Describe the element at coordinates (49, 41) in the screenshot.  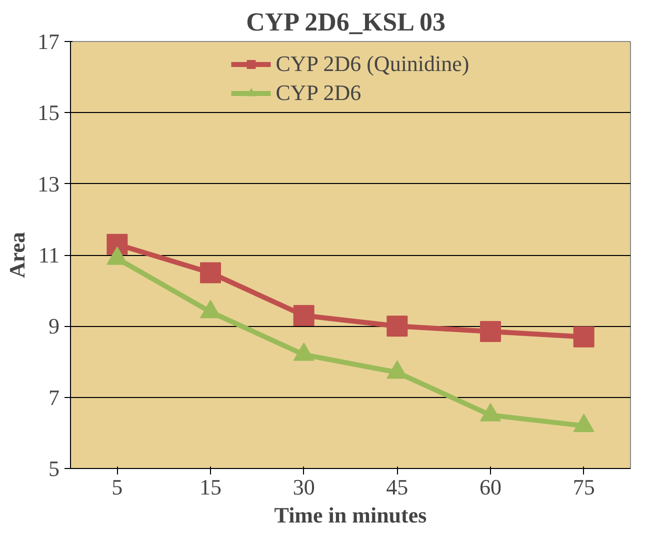
I see `y-tick-label: 17` at that location.